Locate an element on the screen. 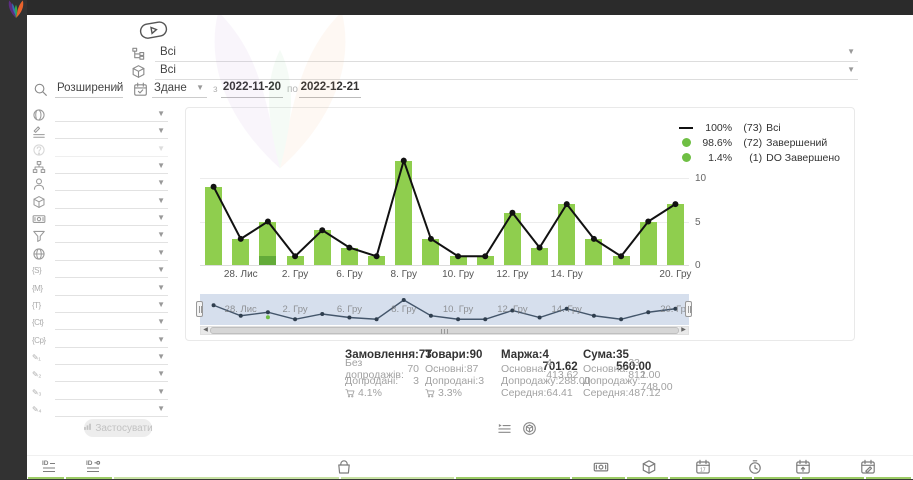  x-axis-label: 20. Гру is located at coordinates (675, 274).